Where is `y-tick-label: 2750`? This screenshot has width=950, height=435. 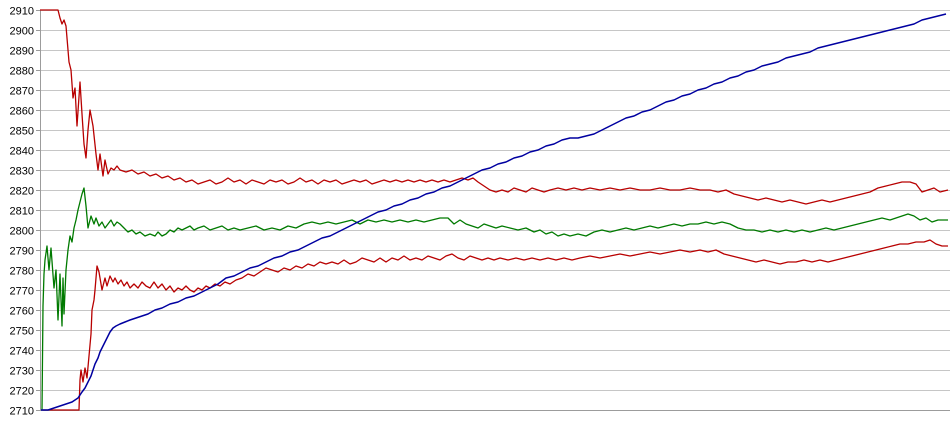 y-tick-label: 2750 is located at coordinates (22, 332).